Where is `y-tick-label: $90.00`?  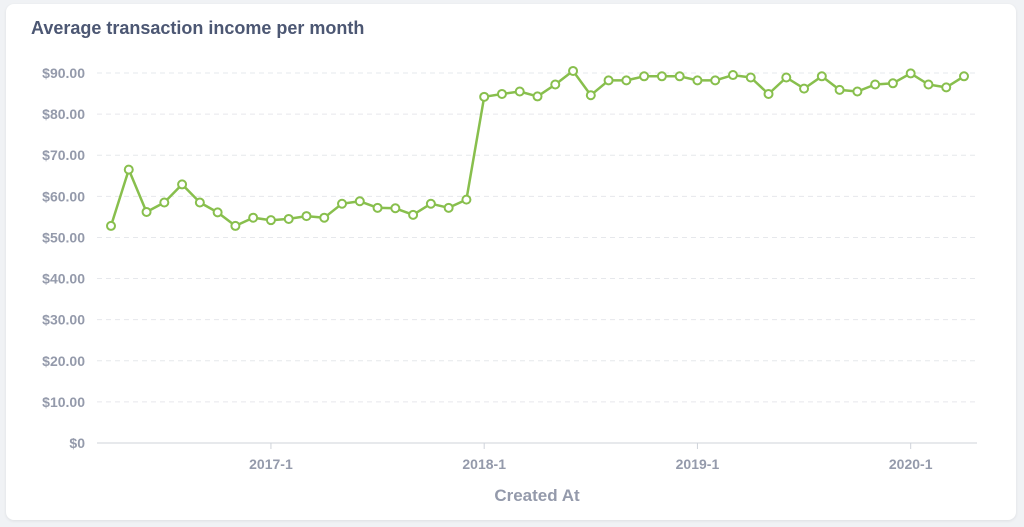 y-tick-label: $90.00 is located at coordinates (63, 73).